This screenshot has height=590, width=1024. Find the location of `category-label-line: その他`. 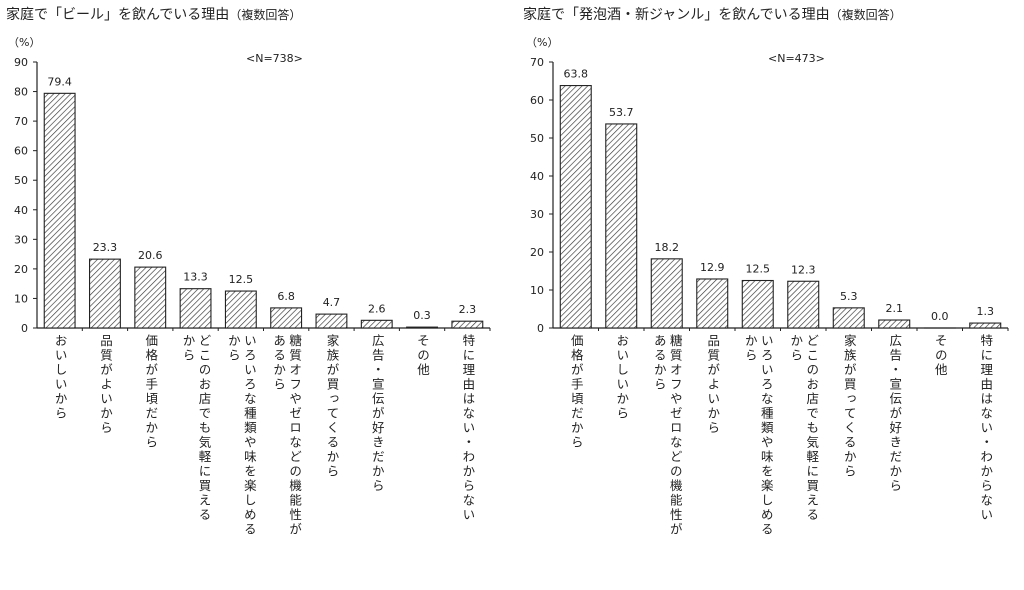

category-label-line: その他 is located at coordinates (940, 356).